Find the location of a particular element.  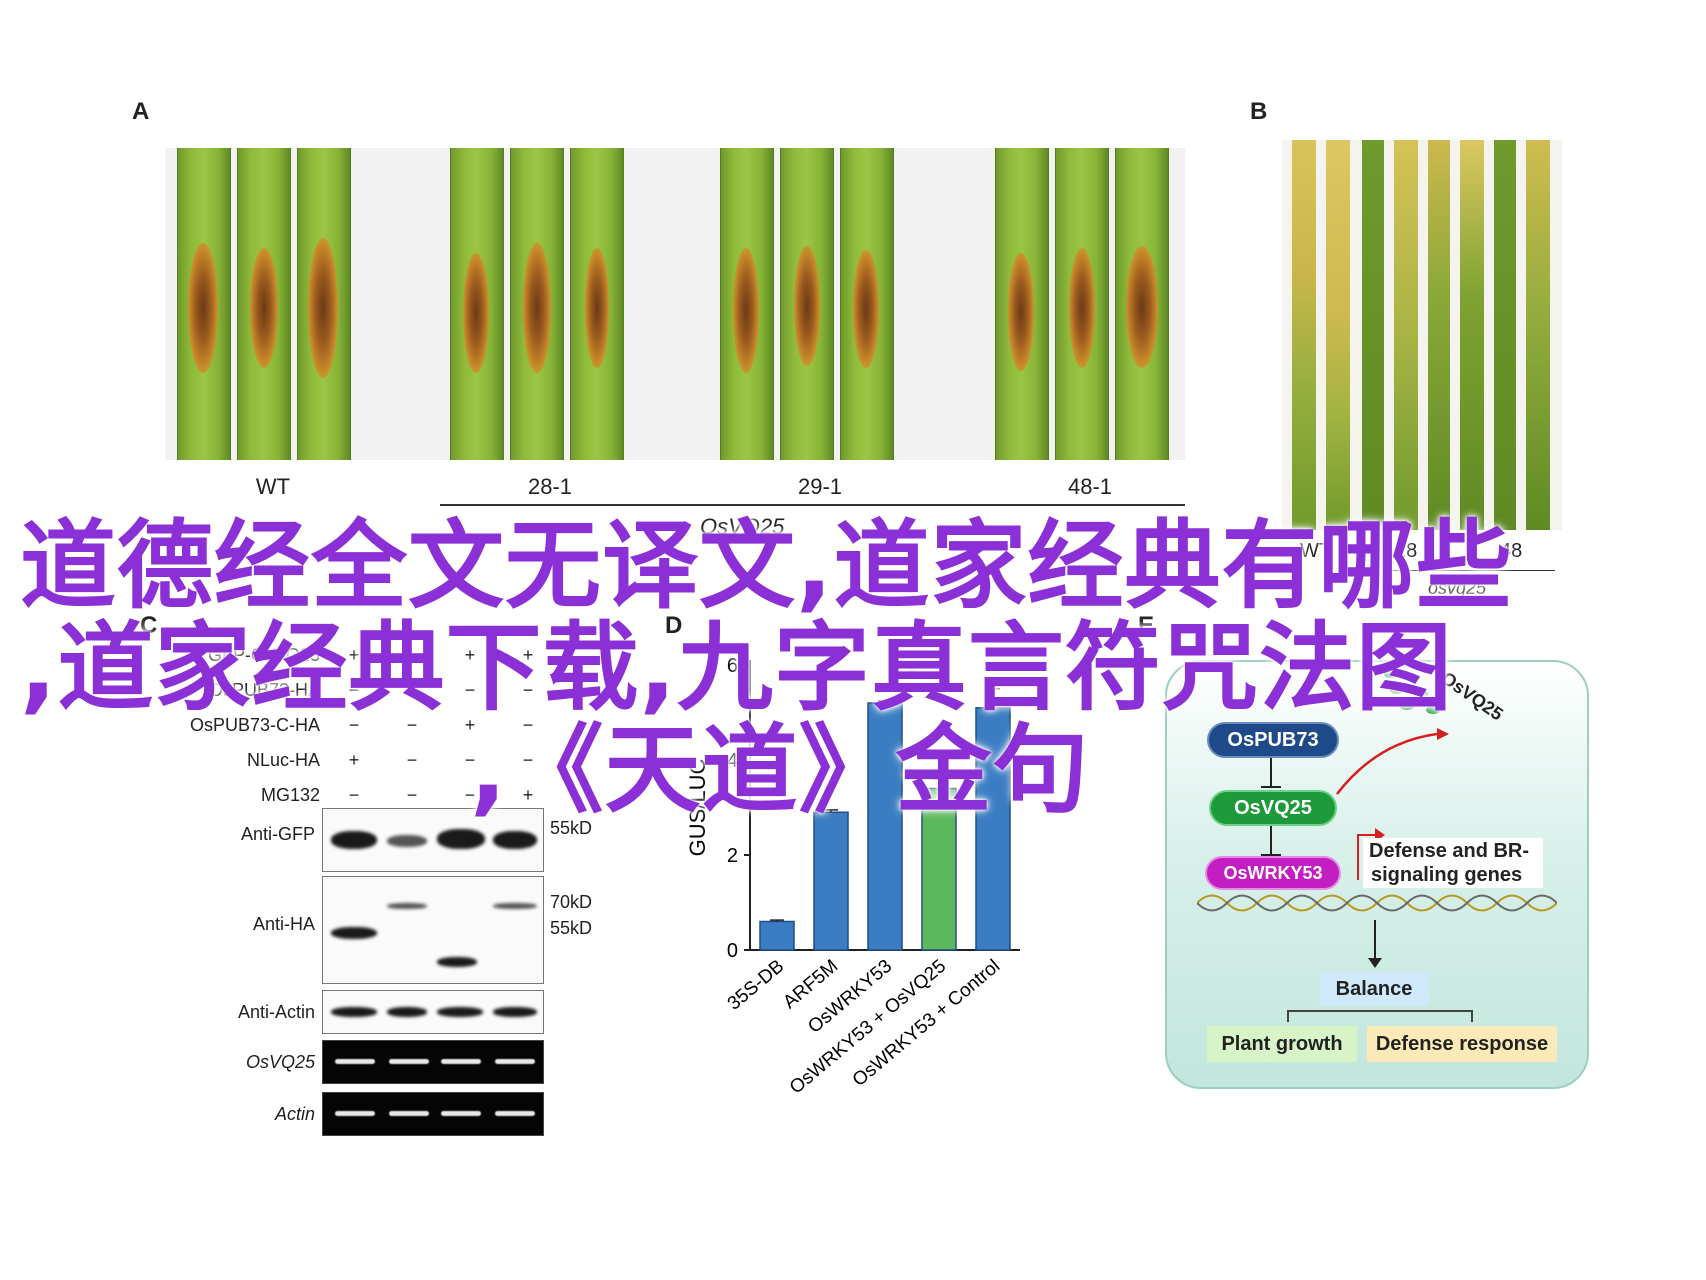

panel-c-blot-label: OsVQ25 is located at coordinates (280, 1062).